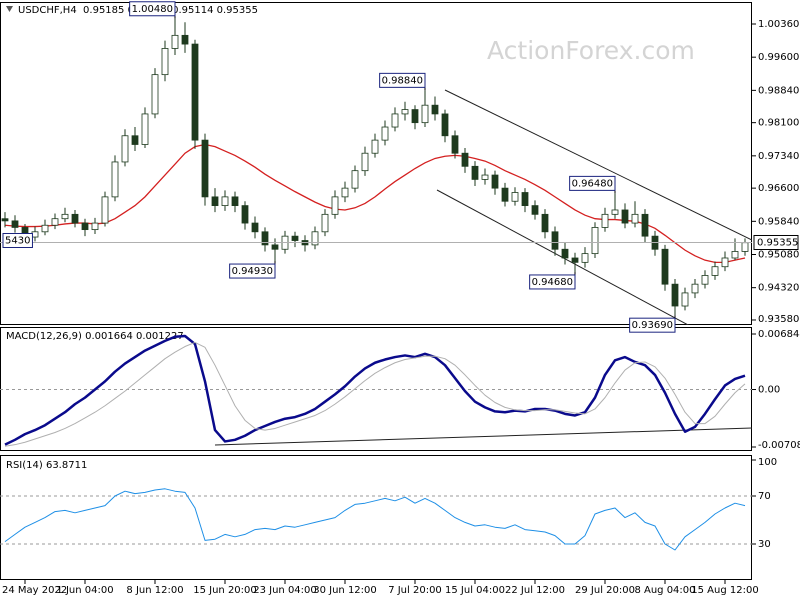  I want to click on x-tick-label: 22 Jul 12:00, so click(535, 590).